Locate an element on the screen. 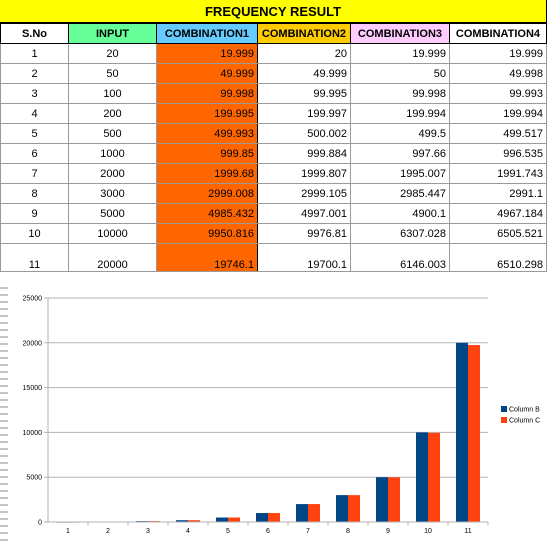 The height and width of the screenshot is (550, 547). table-row: 7 2000 1999.68 1999.807 1995.007 1991.743 is located at coordinates (273, 173).